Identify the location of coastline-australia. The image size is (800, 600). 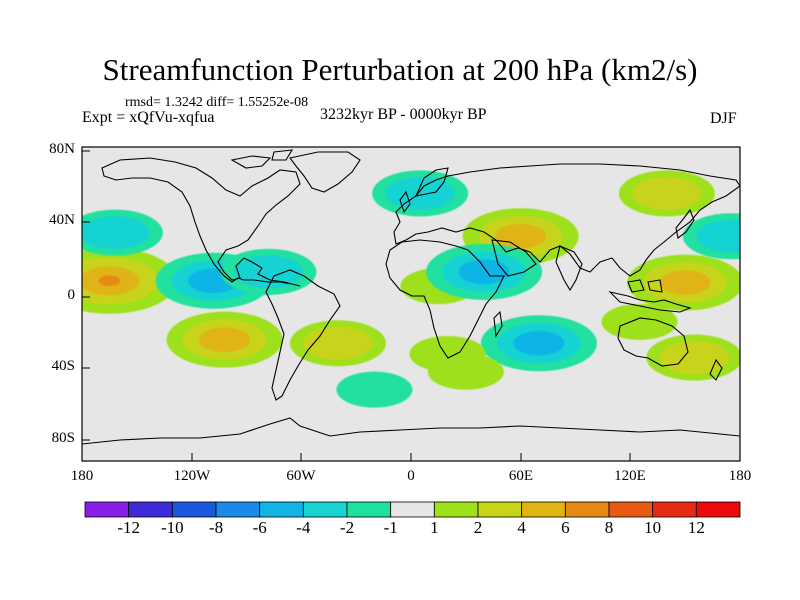
(653, 342).